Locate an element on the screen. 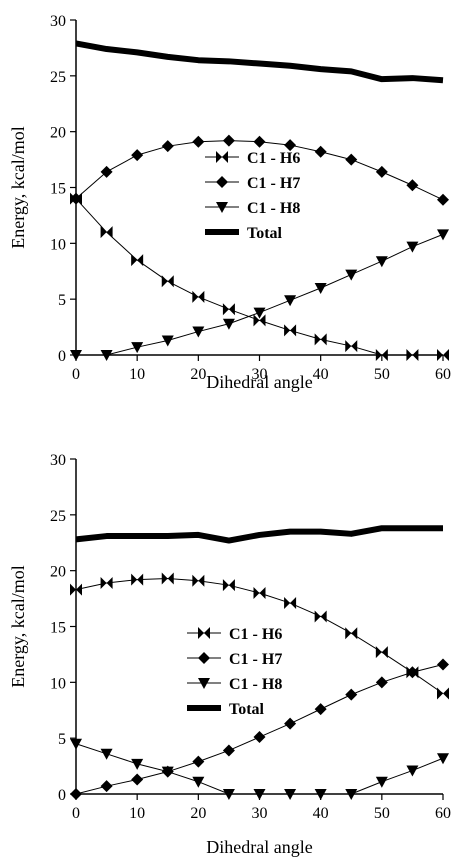 Image resolution: width=453 pixels, height=859 pixels. legend-label: C1 - H7 is located at coordinates (255, 659).